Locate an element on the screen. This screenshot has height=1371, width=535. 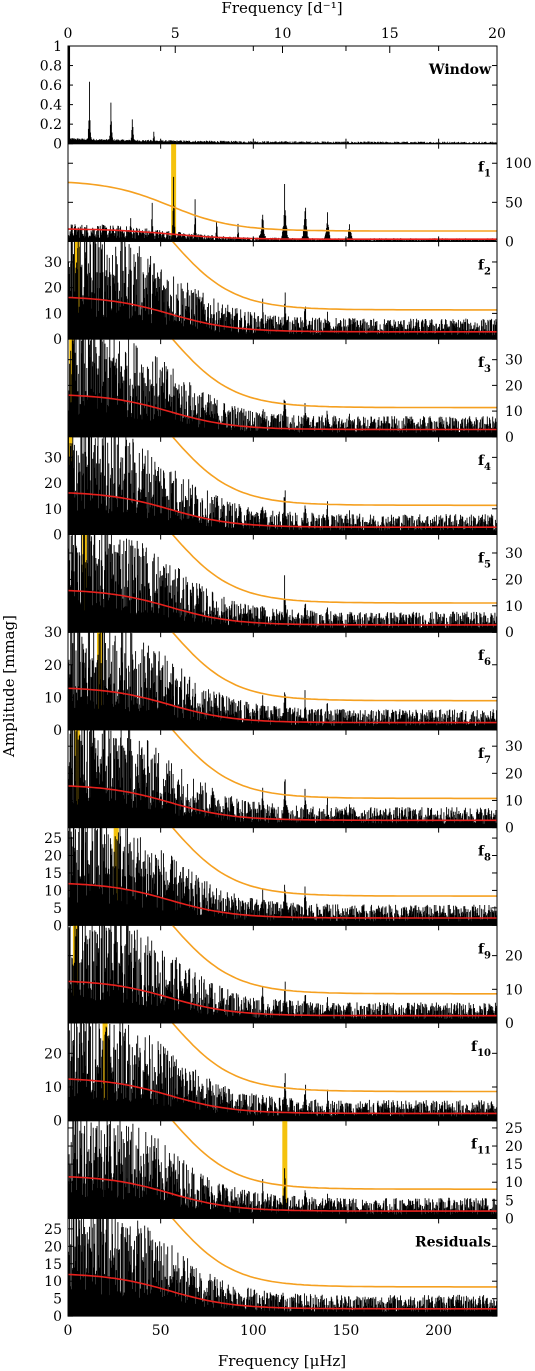
top-x-axis-title: Frequency [d⁻¹] is located at coordinates (281, 8).